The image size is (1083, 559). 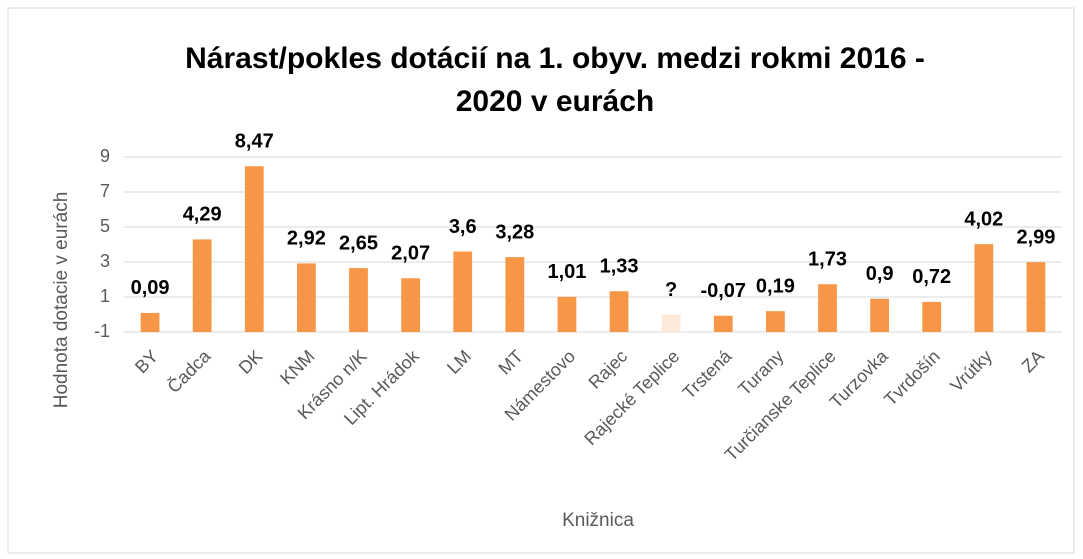 What do you see at coordinates (202, 215) in the screenshot?
I see `value-label: 4,29` at bounding box center [202, 215].